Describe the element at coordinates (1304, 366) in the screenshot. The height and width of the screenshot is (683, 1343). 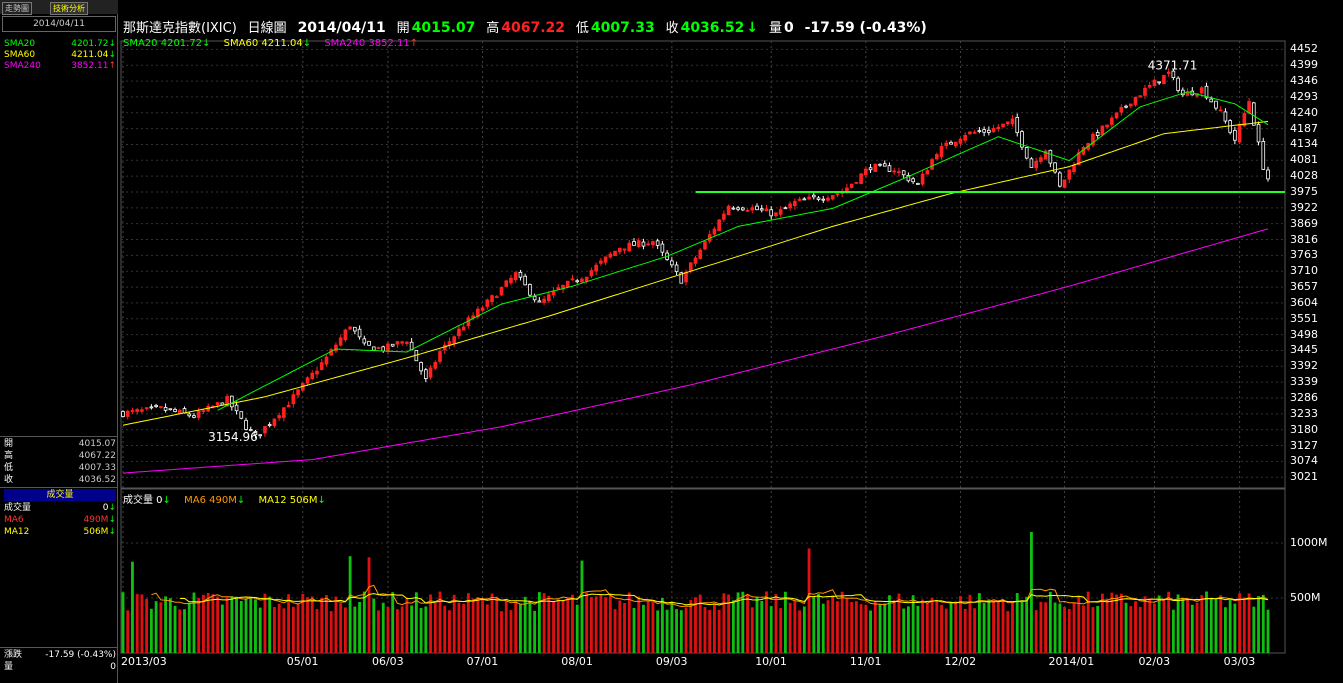
I see `y-tick-label: 3392` at that location.